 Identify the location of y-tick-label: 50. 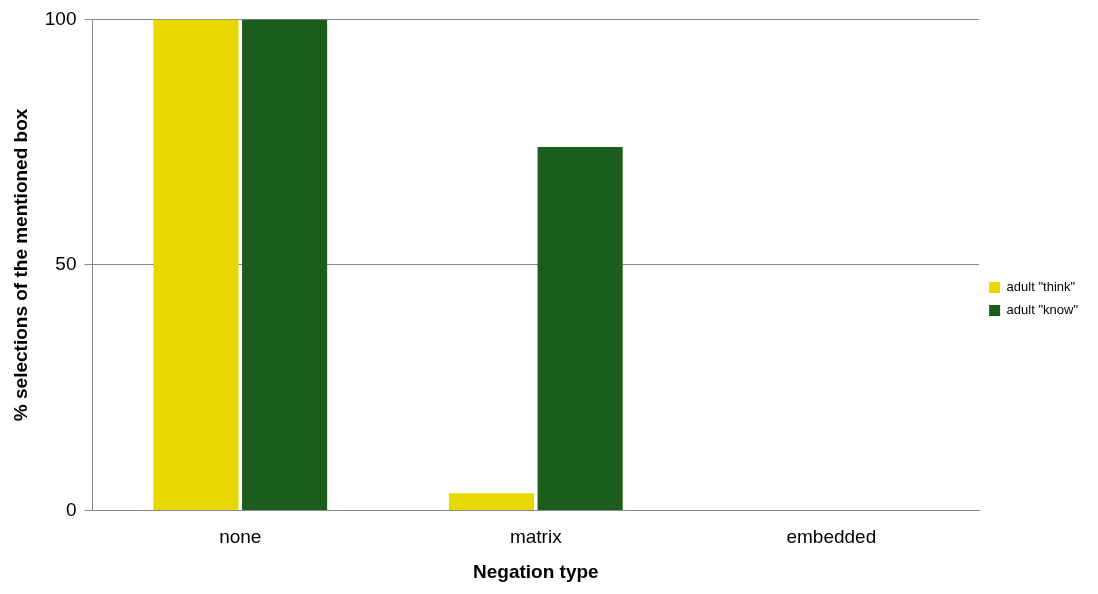
(66, 264).